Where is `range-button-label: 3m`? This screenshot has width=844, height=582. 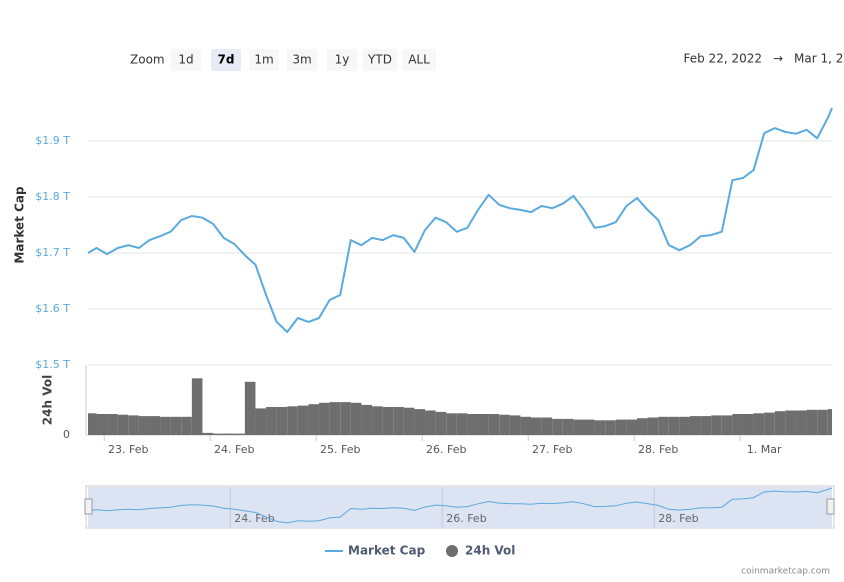
range-button-label: 3m is located at coordinates (301, 60).